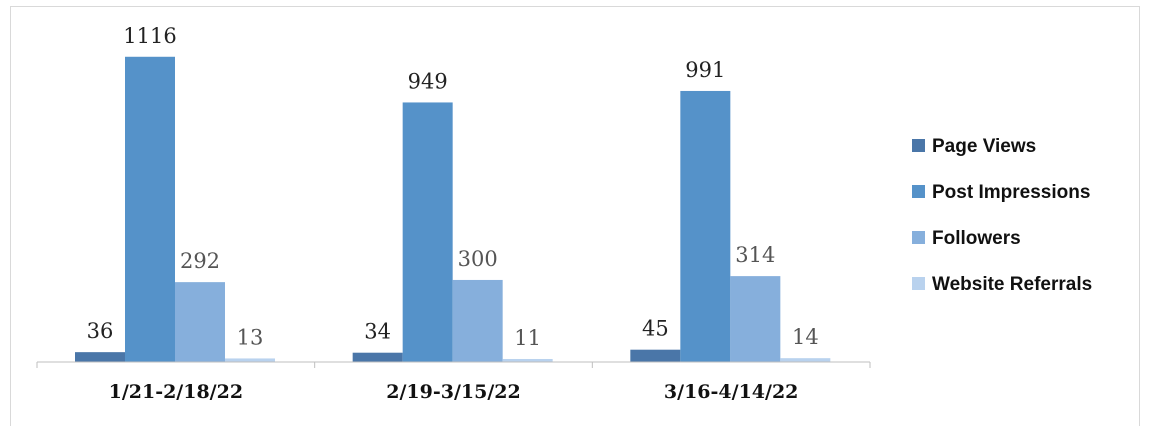  What do you see at coordinates (731, 392) in the screenshot?
I see `category-label: 3/16-4/14/22` at bounding box center [731, 392].